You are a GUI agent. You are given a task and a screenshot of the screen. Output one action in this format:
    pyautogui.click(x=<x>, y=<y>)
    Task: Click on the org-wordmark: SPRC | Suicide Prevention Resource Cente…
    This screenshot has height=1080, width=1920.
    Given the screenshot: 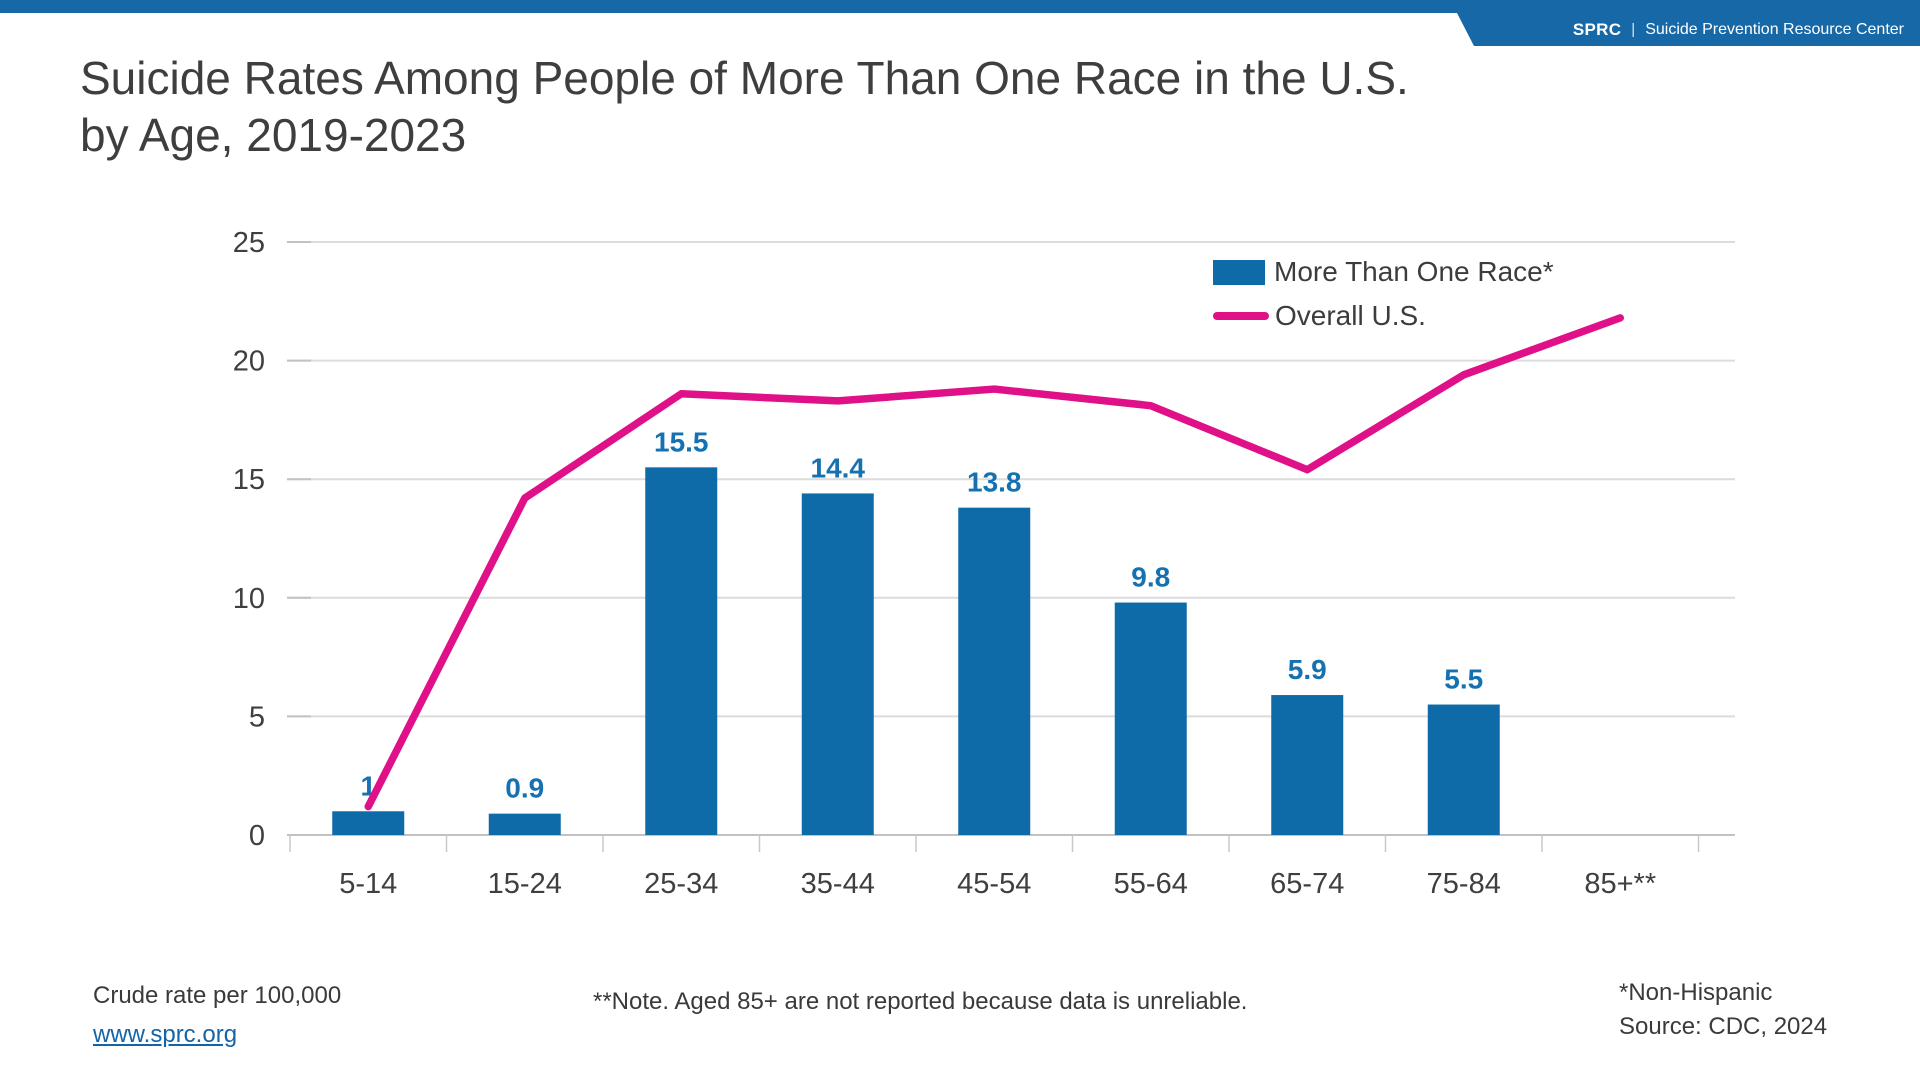 What is the action you would take?
    pyautogui.click(x=1738, y=30)
    